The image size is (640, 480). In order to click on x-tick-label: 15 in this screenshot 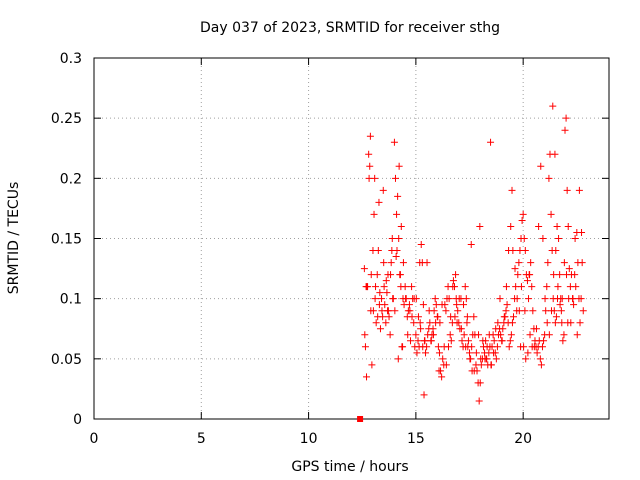, I will do `click(416, 439)`.